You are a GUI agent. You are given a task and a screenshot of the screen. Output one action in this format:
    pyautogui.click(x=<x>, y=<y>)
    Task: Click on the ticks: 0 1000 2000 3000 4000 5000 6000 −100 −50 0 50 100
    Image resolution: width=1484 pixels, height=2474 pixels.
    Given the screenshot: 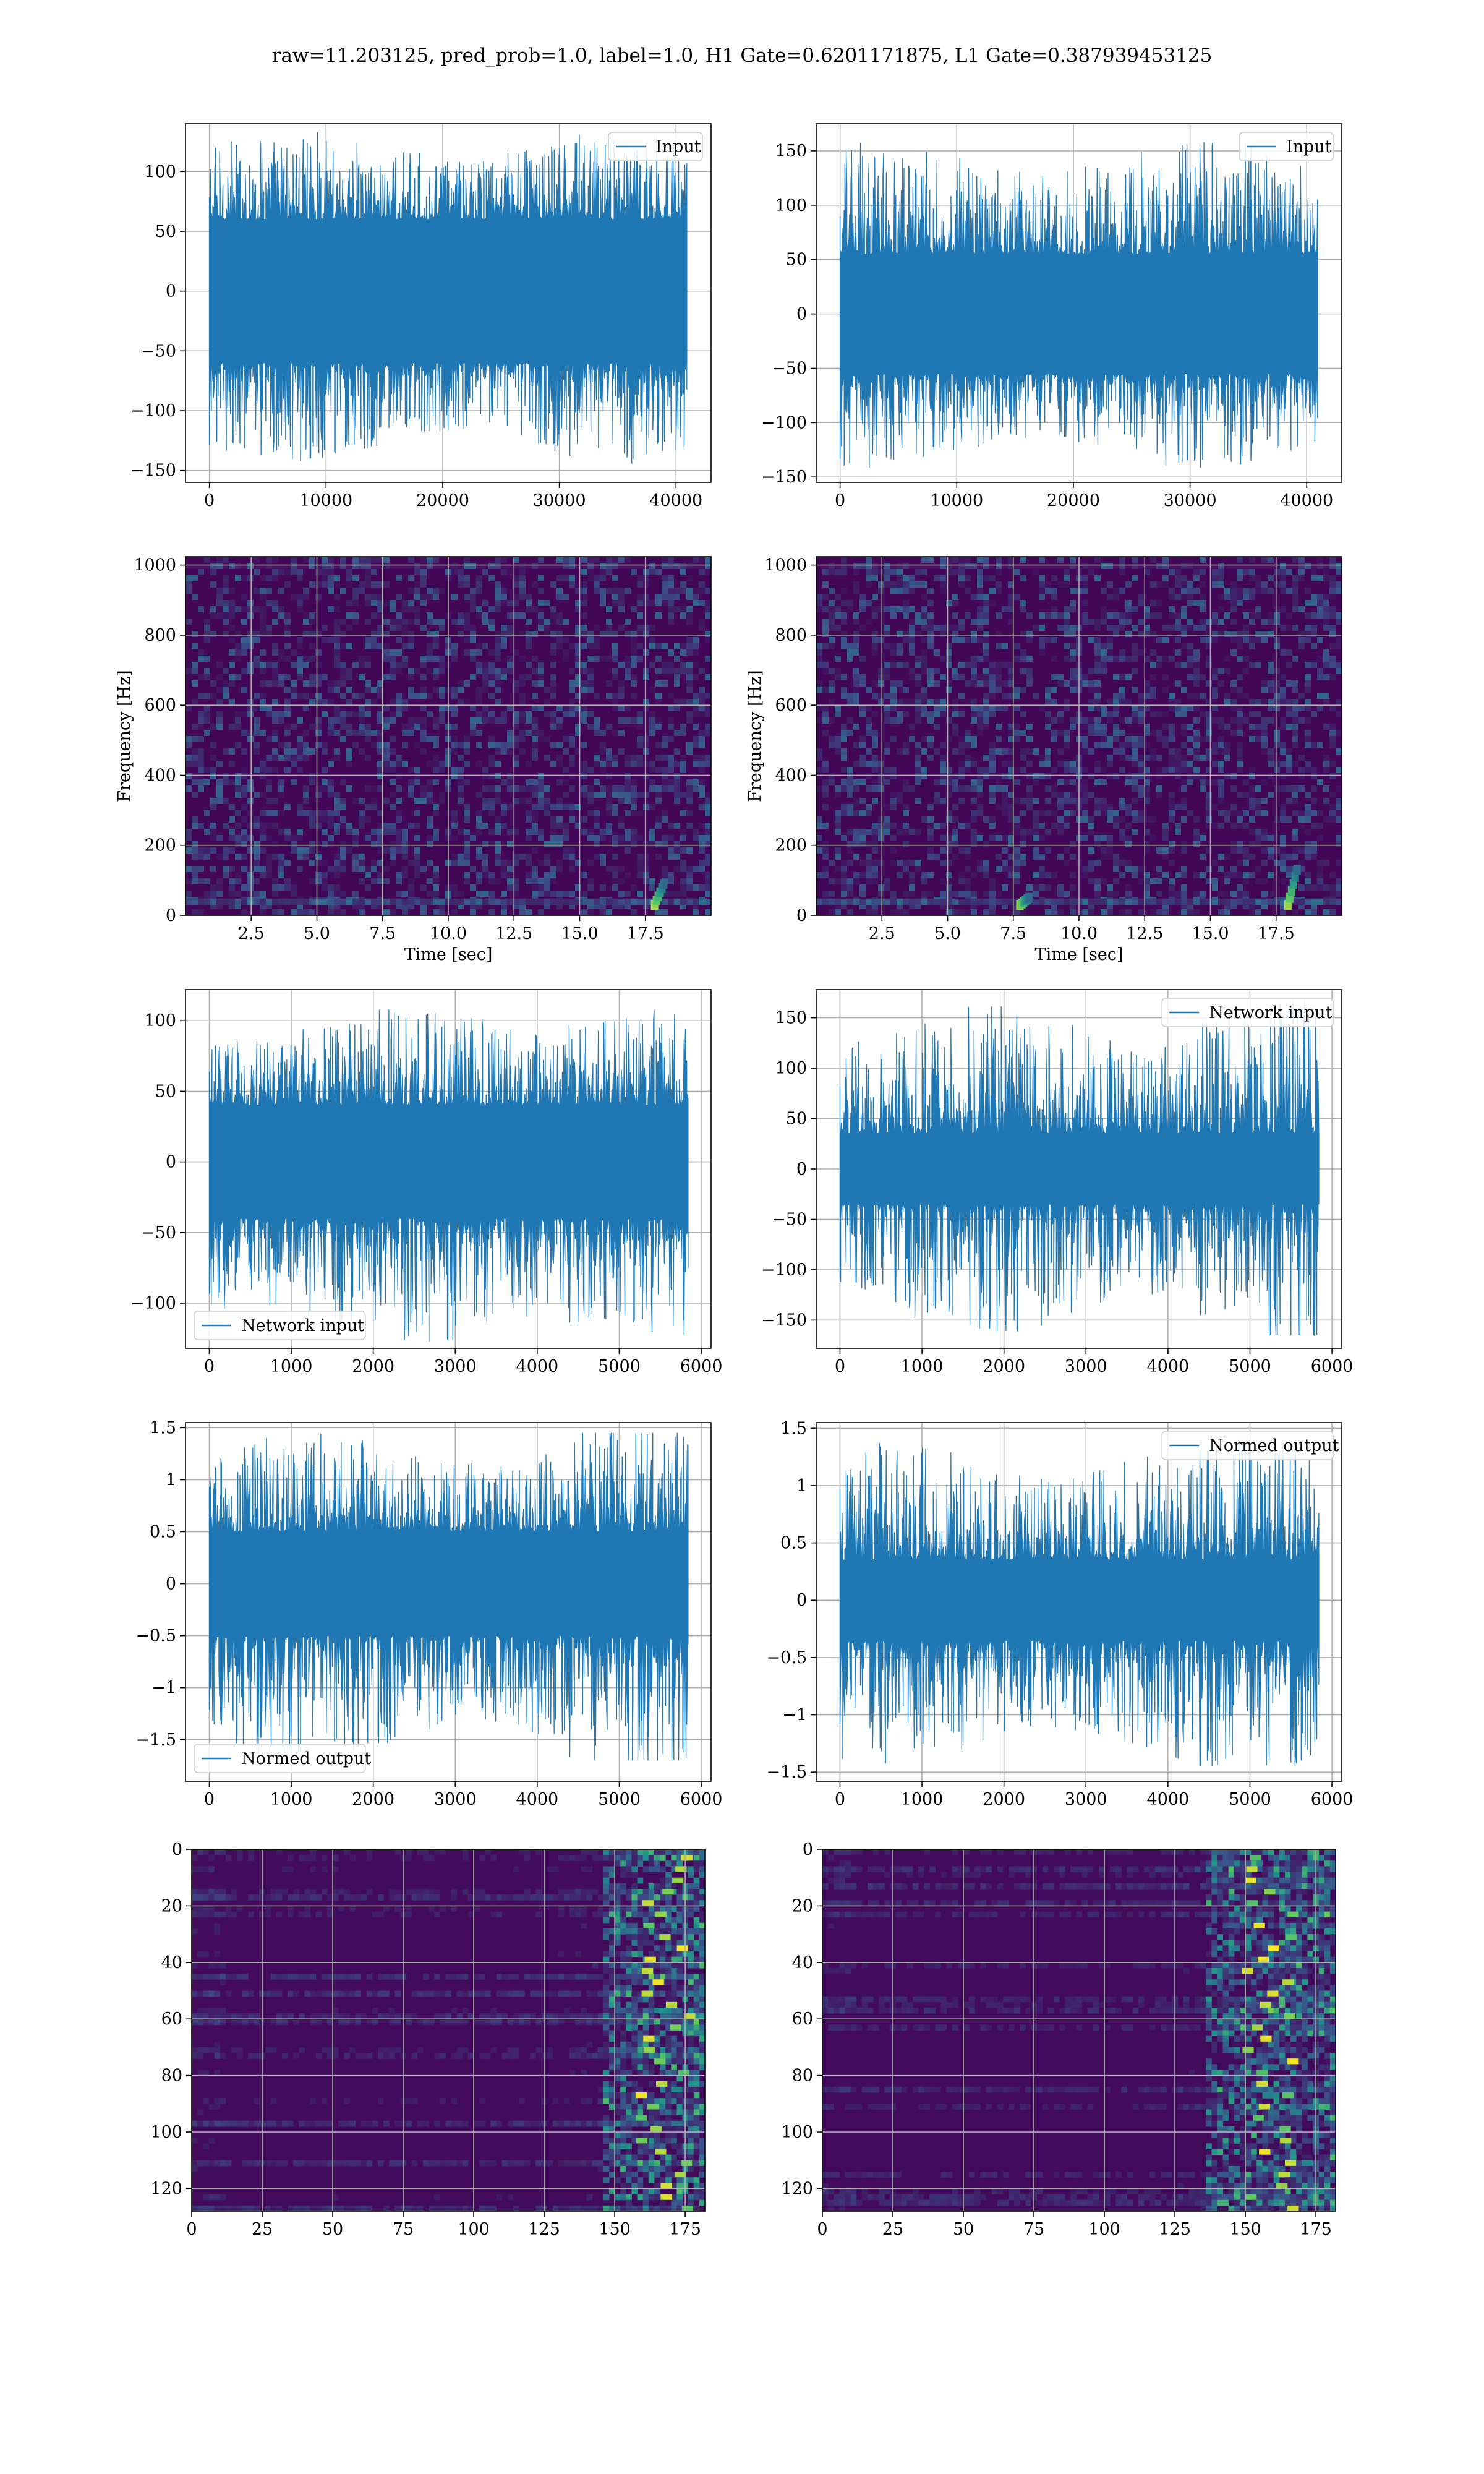 What is the action you would take?
    pyautogui.click(x=426, y=1193)
    